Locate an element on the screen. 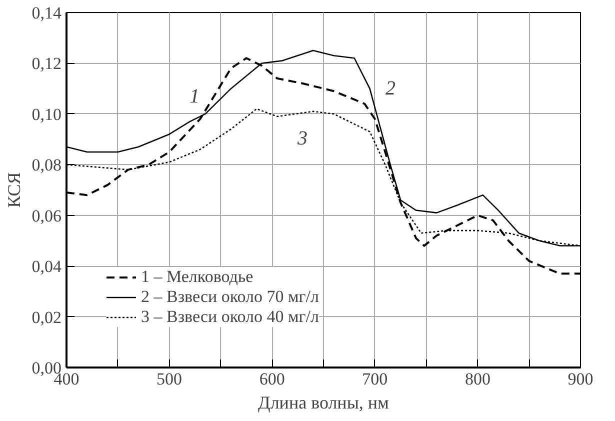 This screenshot has width=615, height=421. x-tick-label: 500 is located at coordinates (169, 379).